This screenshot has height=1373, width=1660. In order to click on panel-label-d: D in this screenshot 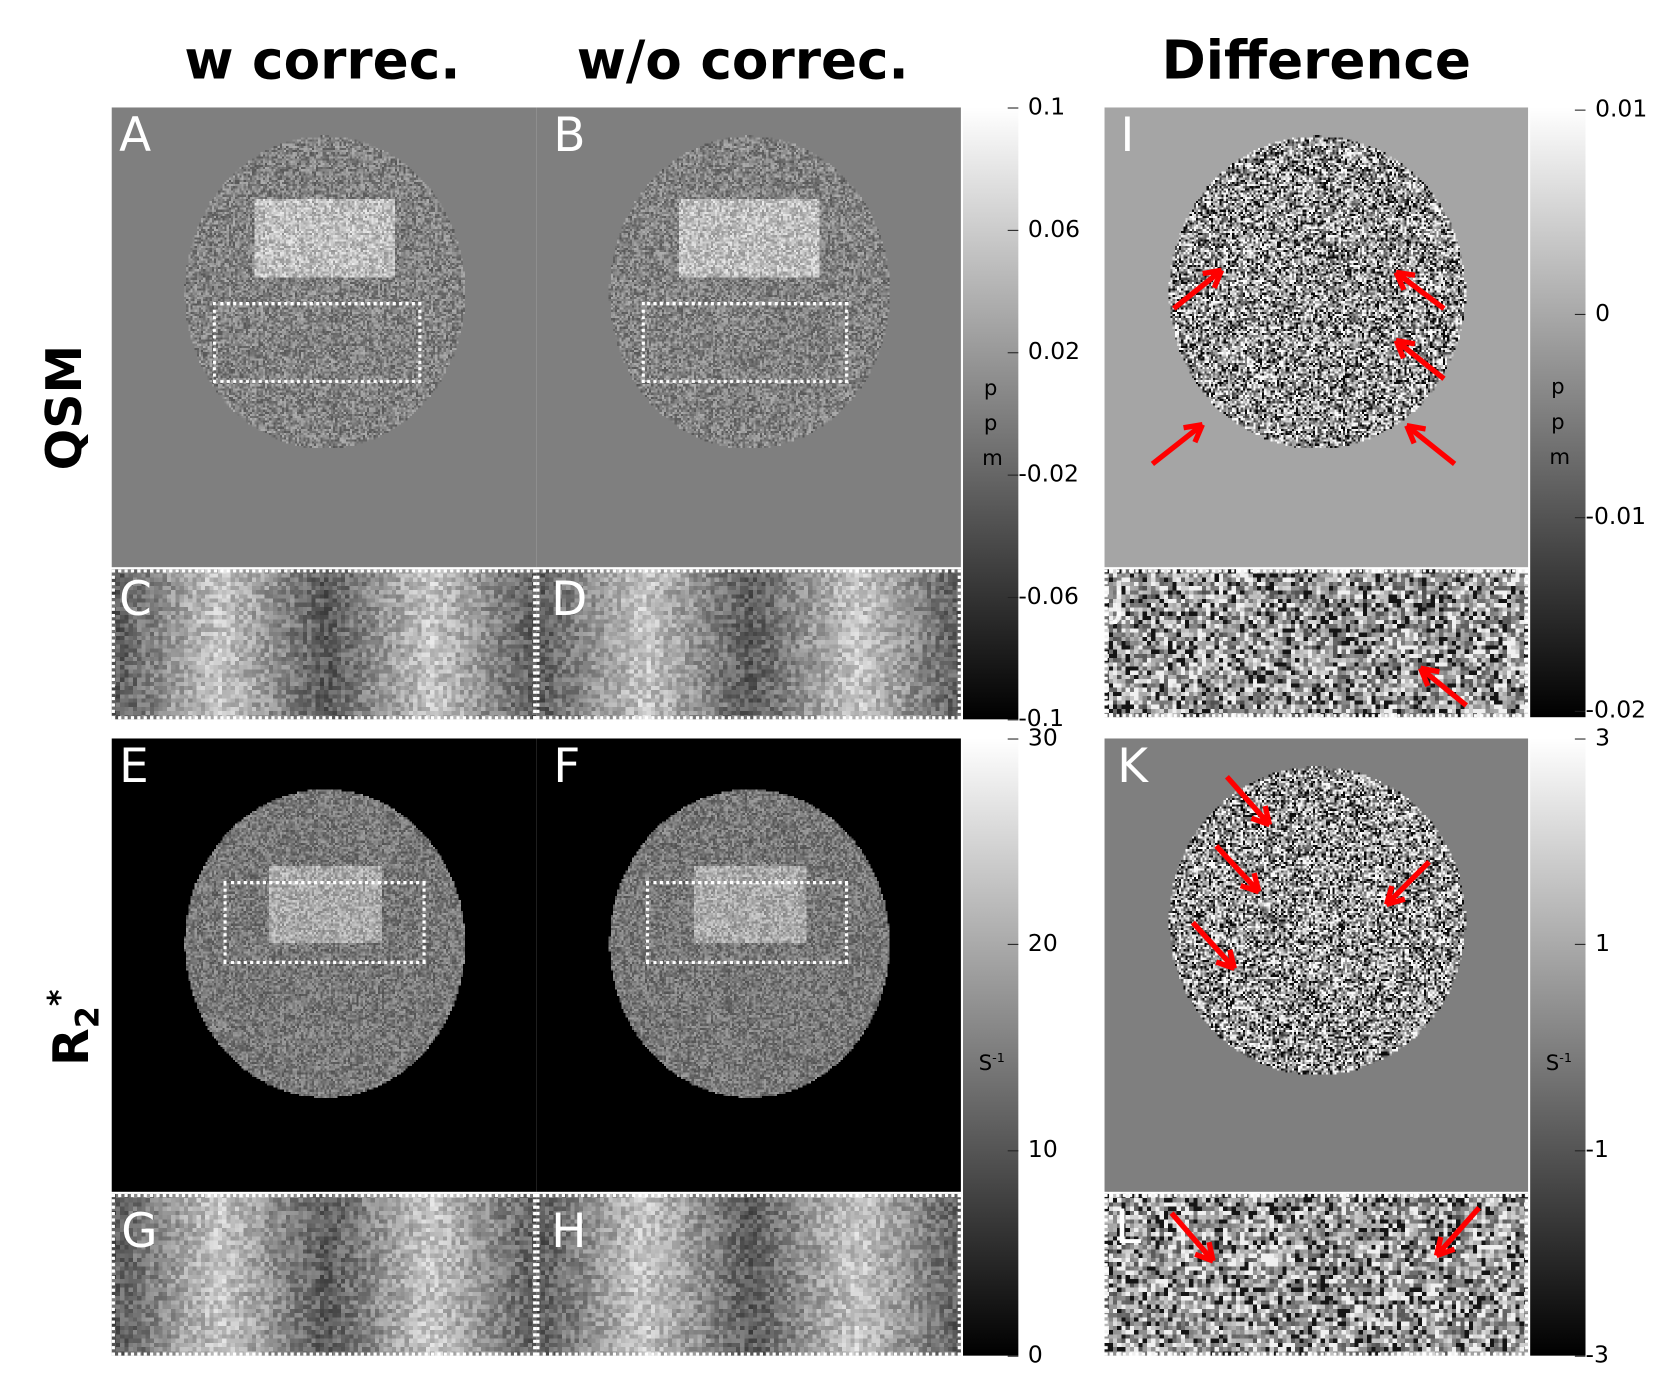, I will do `click(569, 599)`.